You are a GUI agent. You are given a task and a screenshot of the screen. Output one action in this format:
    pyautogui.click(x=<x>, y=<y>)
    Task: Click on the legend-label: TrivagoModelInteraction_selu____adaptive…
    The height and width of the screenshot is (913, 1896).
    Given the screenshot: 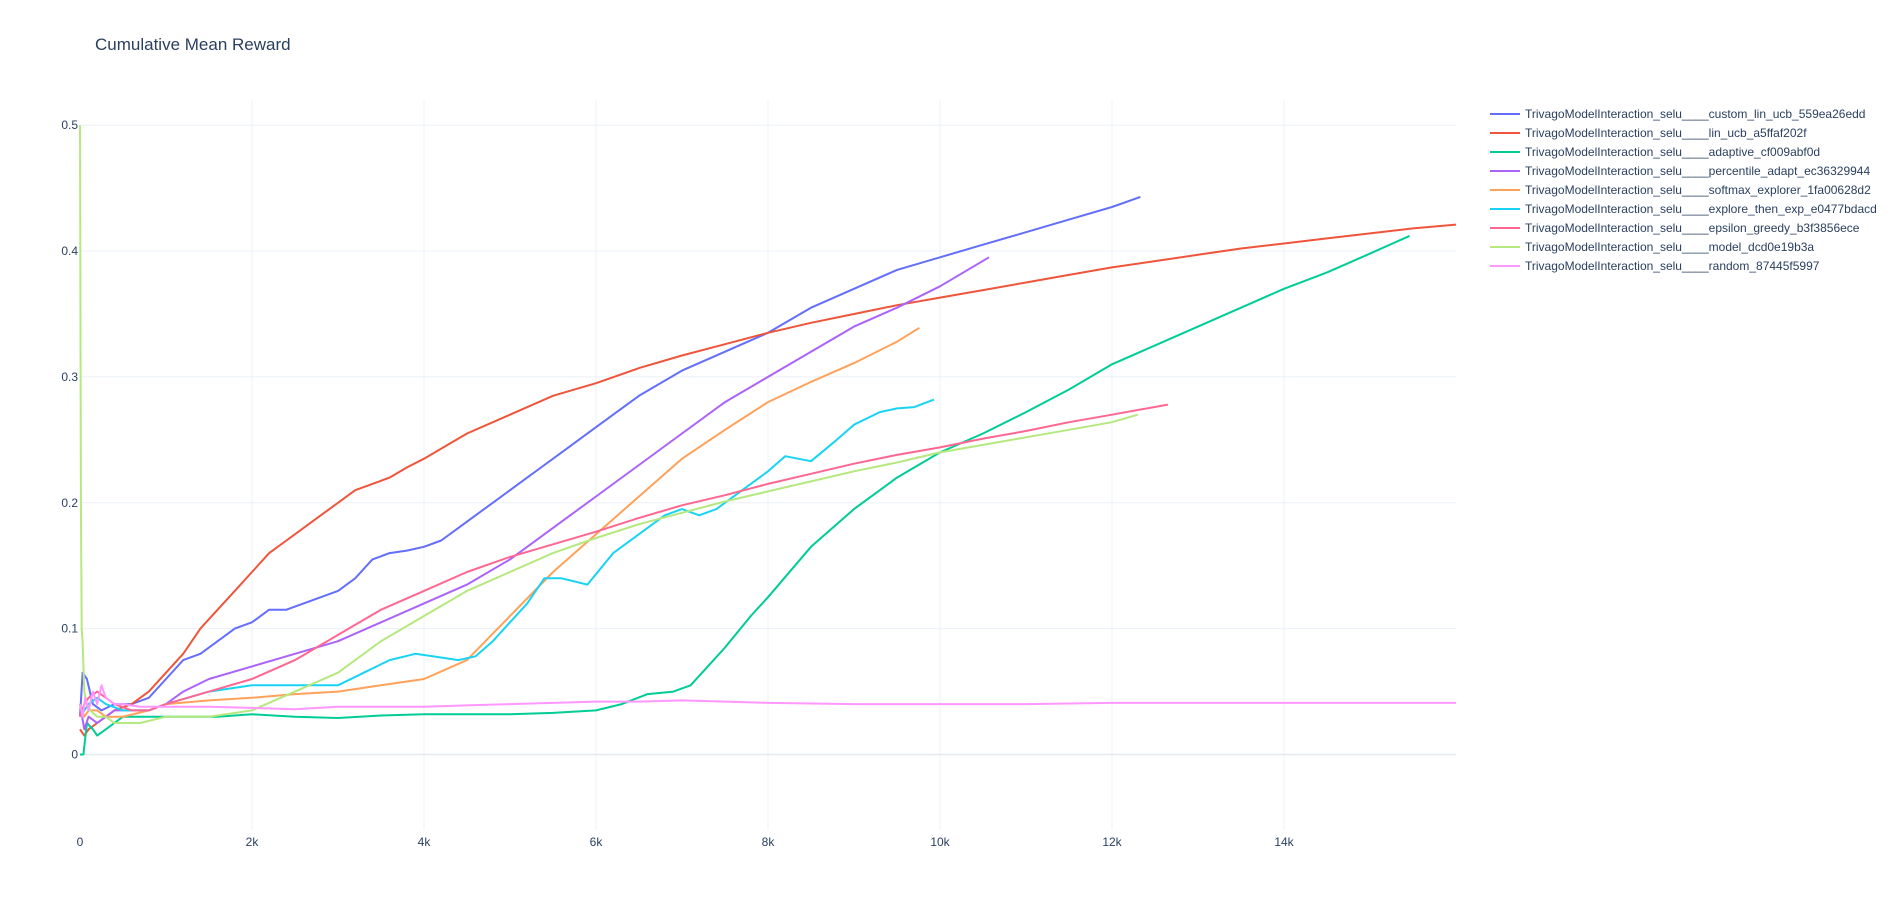 What is the action you would take?
    pyautogui.click(x=1672, y=152)
    